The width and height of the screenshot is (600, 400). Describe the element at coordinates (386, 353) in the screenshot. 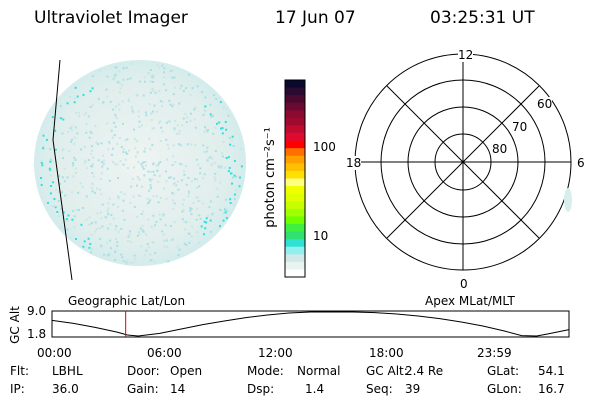

I see `x-tick-3: 18:00` at that location.